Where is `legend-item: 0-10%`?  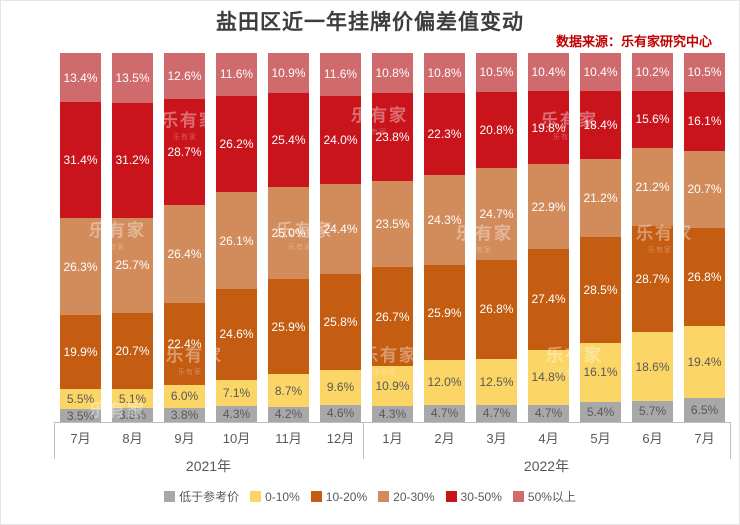 legend-item: 0-10% is located at coordinates (275, 497).